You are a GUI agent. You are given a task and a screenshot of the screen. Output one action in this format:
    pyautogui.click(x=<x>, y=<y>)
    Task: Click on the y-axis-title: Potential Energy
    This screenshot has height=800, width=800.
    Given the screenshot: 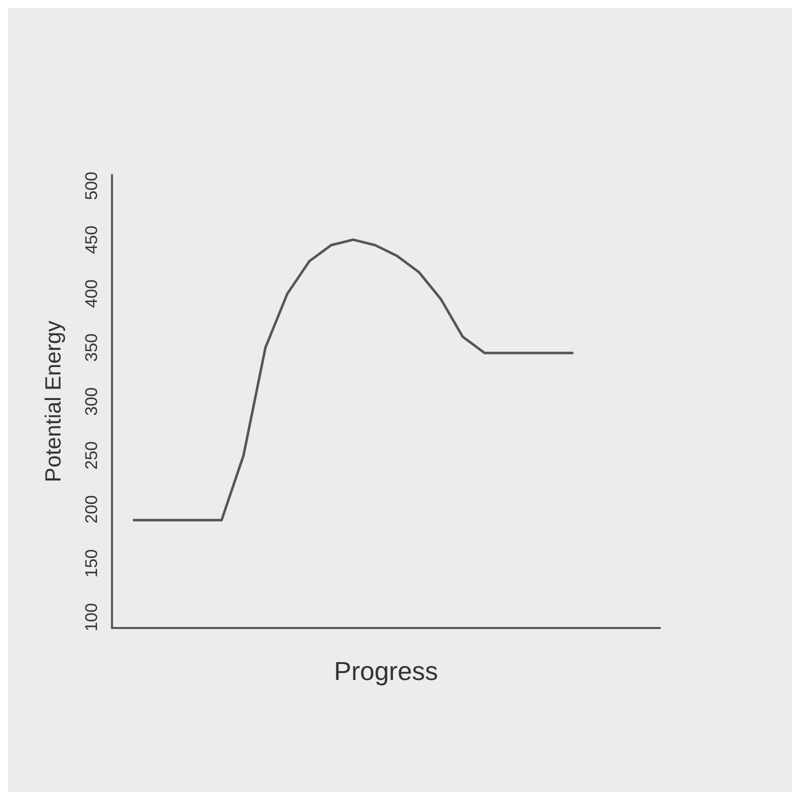 What is the action you would take?
    pyautogui.click(x=53, y=401)
    